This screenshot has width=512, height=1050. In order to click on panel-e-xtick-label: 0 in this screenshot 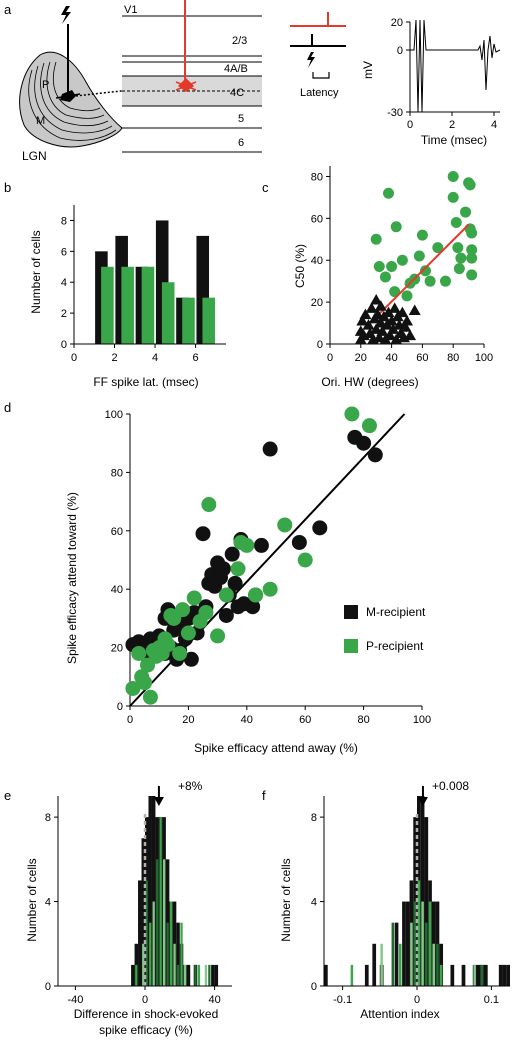, I will do `click(145, 1000)`.